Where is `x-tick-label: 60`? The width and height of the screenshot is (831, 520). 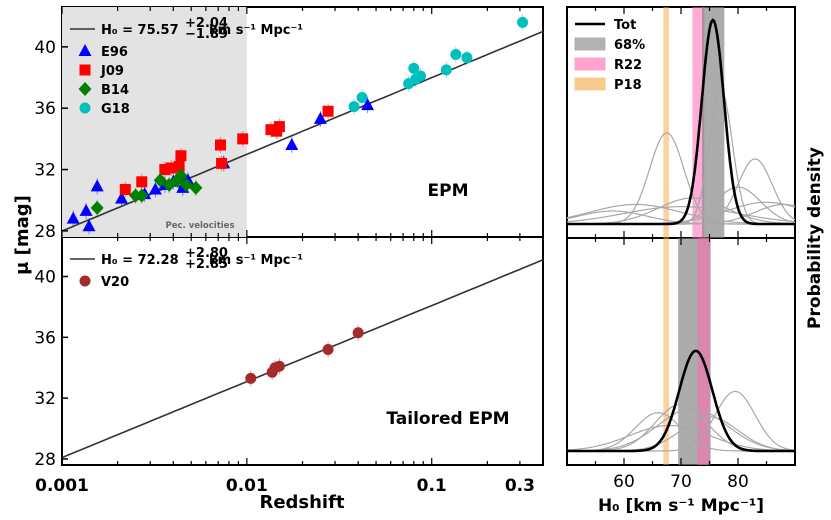 x-tick-label: 60 is located at coordinates (624, 482).